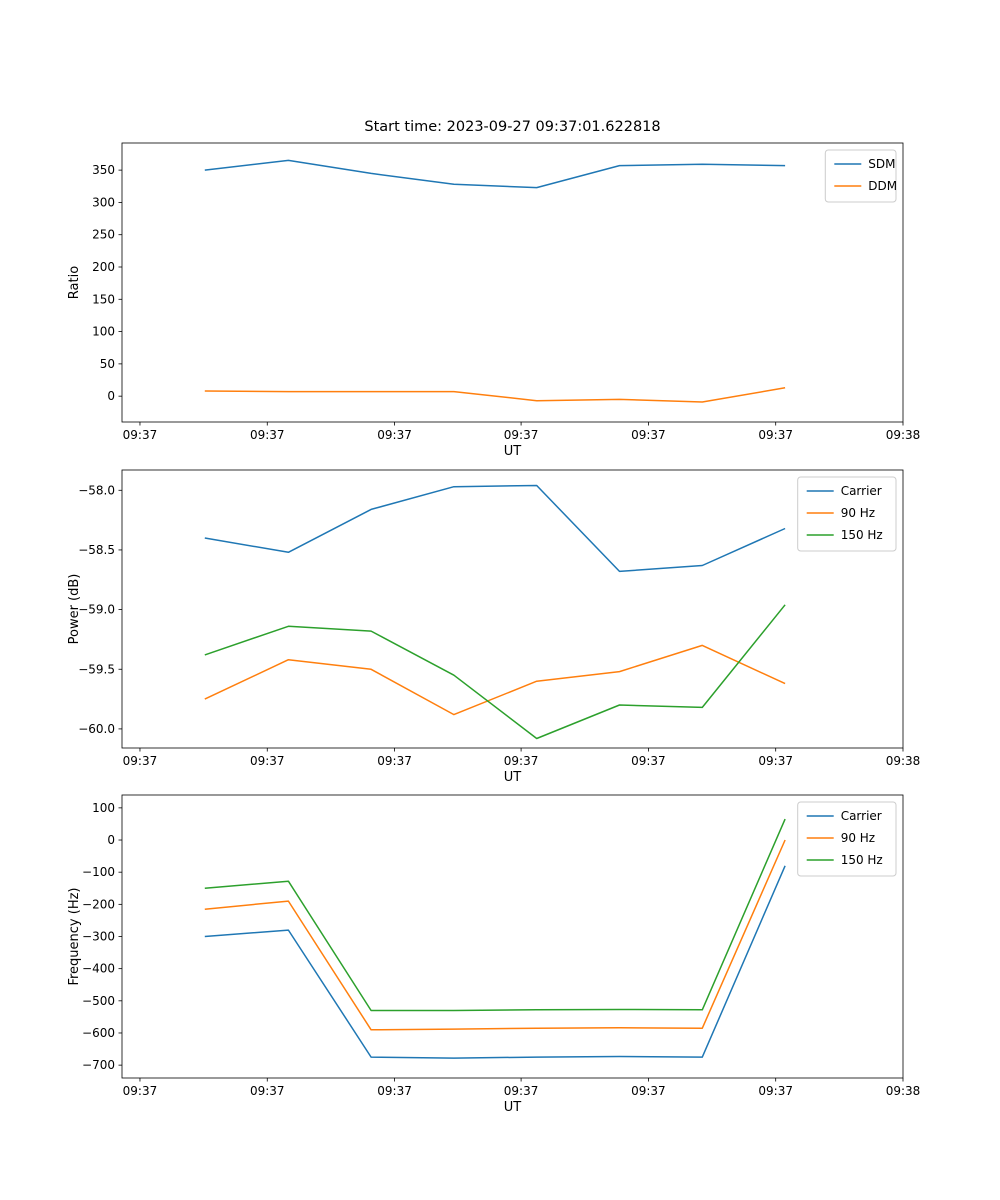 Image resolution: width=1000 pixels, height=1200 pixels. Describe the element at coordinates (881, 164) in the screenshot. I see `legend-label: SDM` at that location.